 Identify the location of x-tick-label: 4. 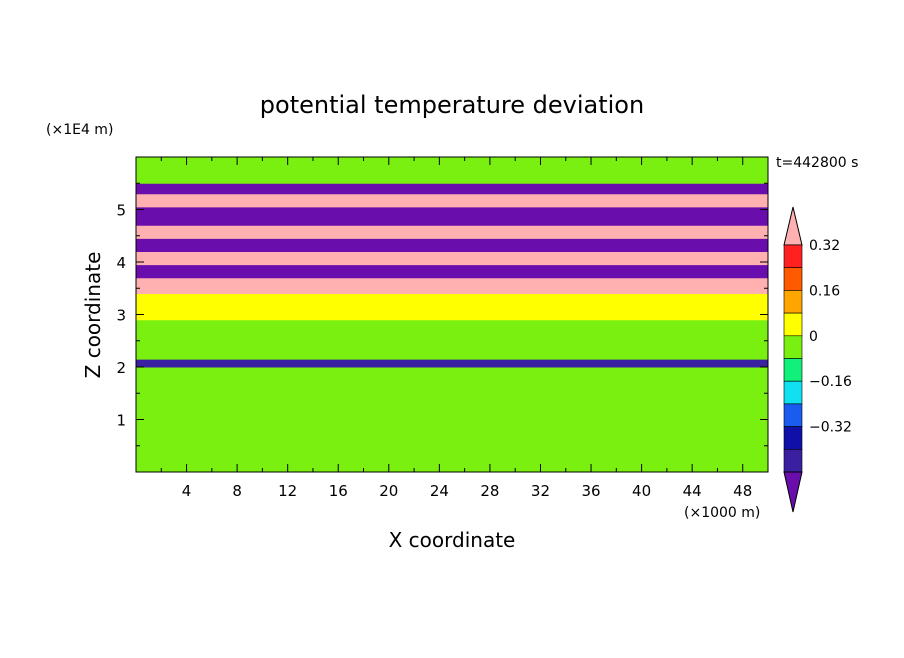
(187, 491).